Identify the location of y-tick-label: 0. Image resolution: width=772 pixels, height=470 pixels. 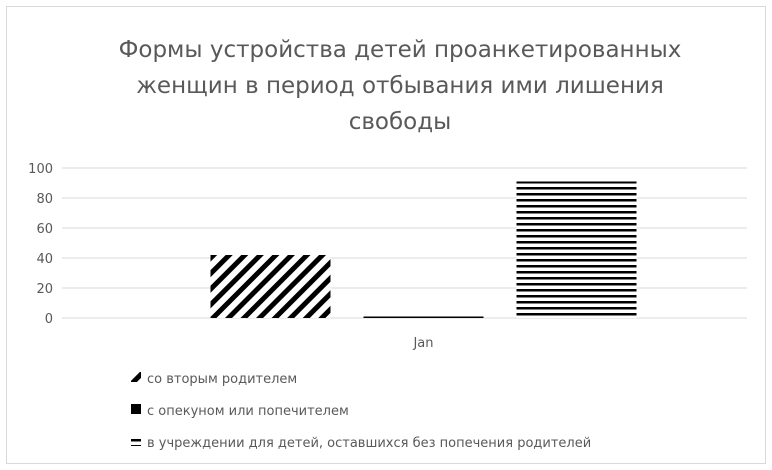
(49, 319).